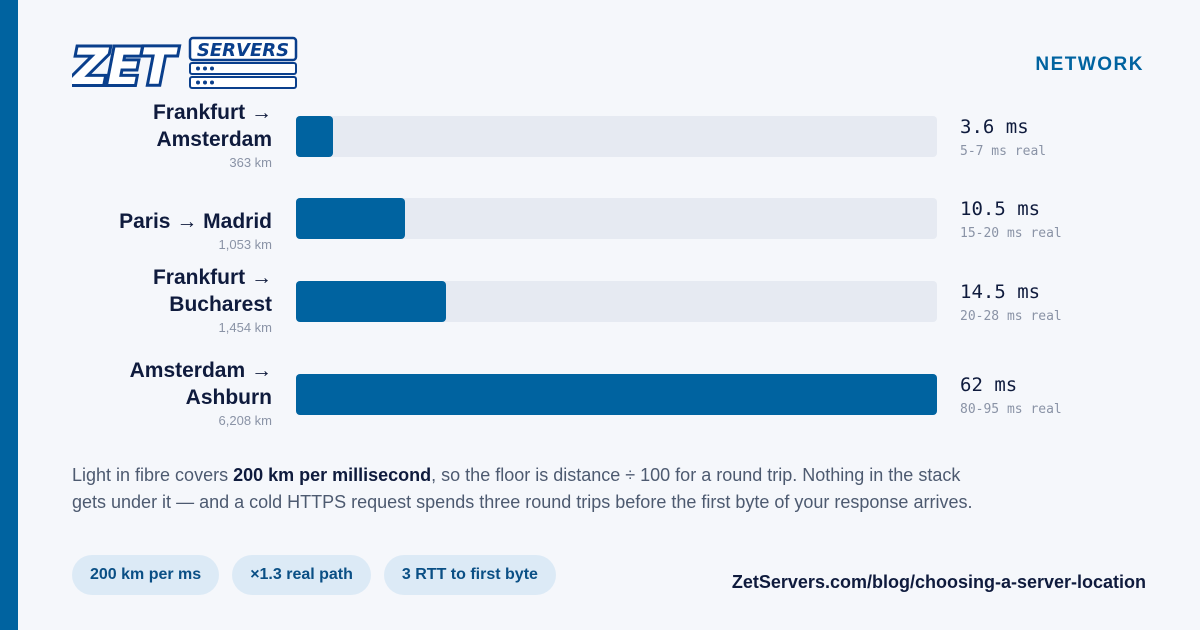 This screenshot has width=1200, height=630. I want to click on route-label: Frankfurt → Amsterdam, so click(172, 126).